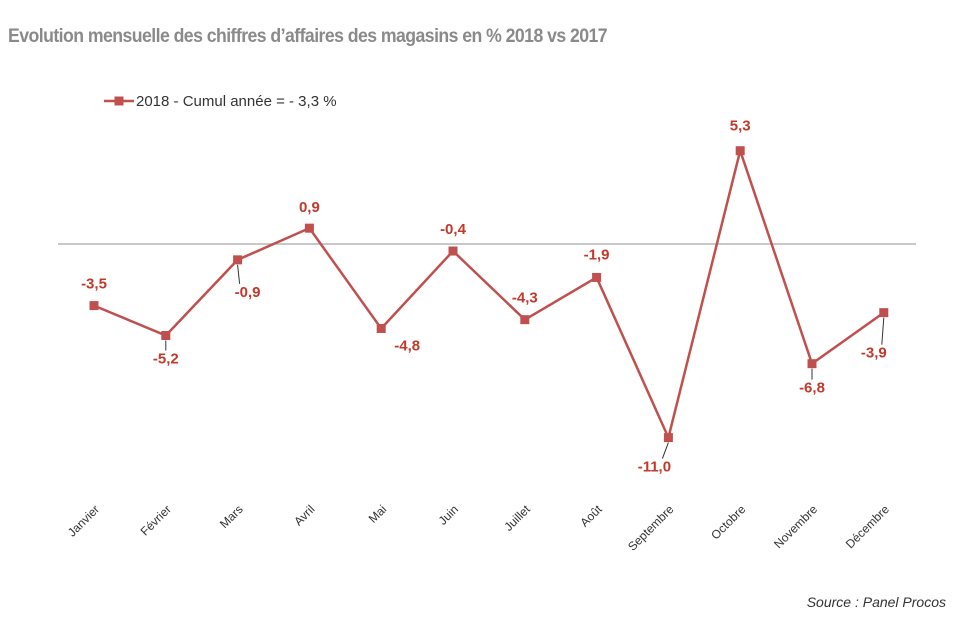 The image size is (954, 626). What do you see at coordinates (166, 336) in the screenshot?
I see `marker-février` at bounding box center [166, 336].